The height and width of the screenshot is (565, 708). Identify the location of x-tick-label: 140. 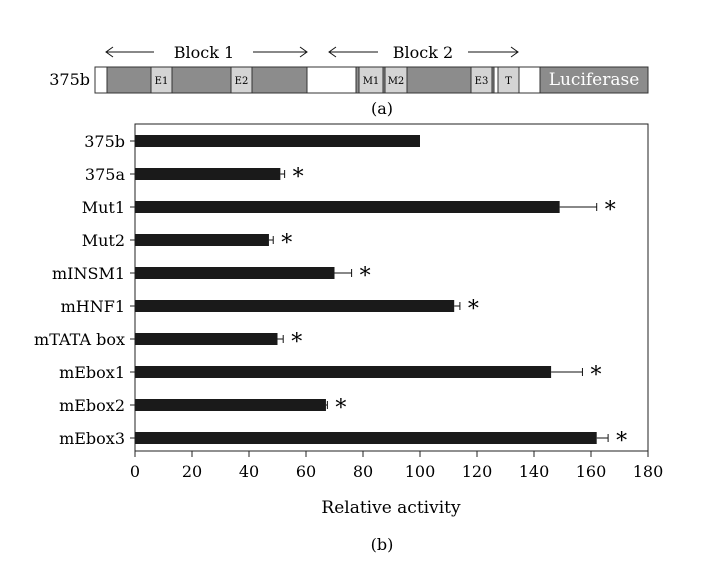
(534, 471).